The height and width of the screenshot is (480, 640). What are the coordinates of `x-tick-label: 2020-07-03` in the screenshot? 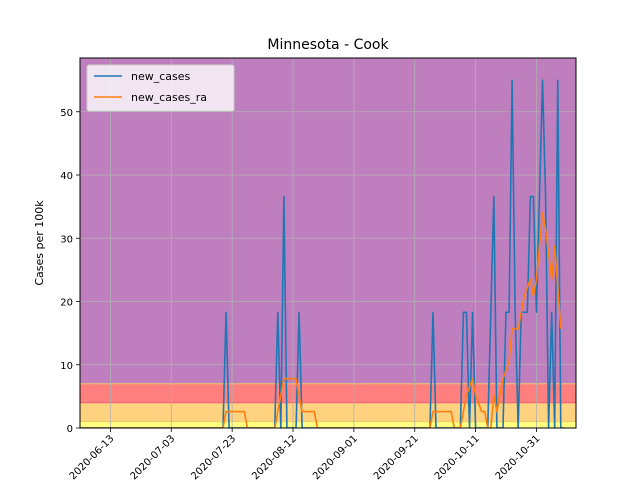 It's located at (153, 456).